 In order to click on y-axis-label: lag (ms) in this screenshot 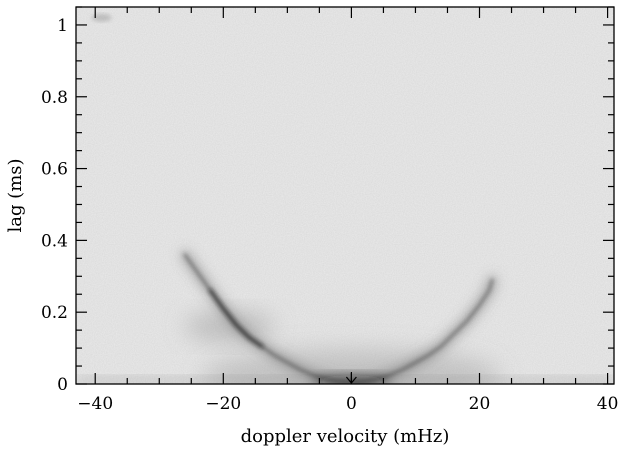, I will do `click(15, 195)`.